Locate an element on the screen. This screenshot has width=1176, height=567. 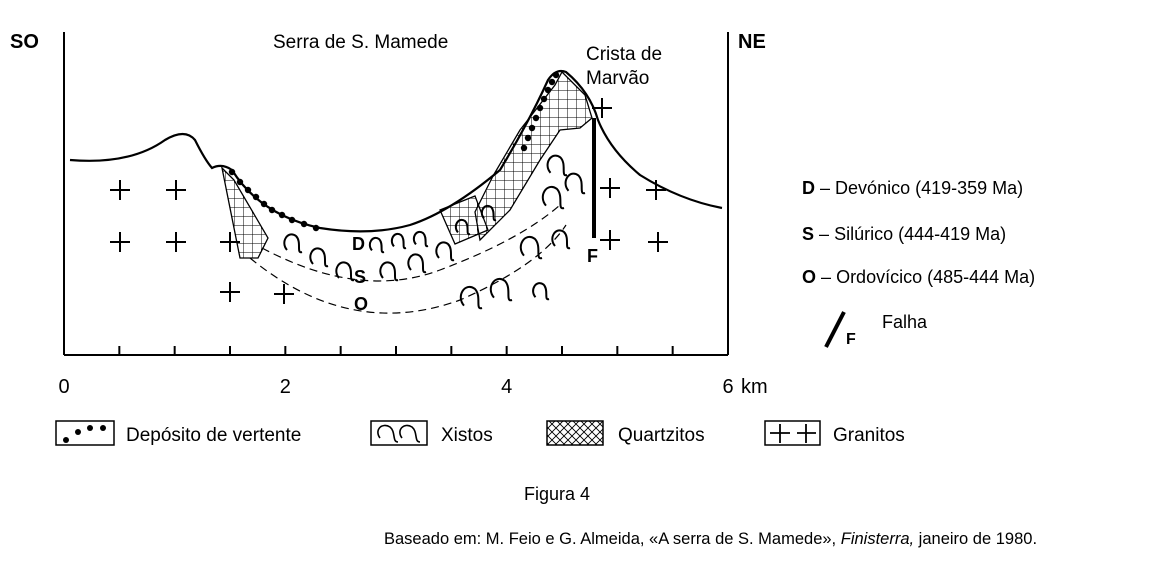
unit-label-silurian: S is located at coordinates (360, 277).